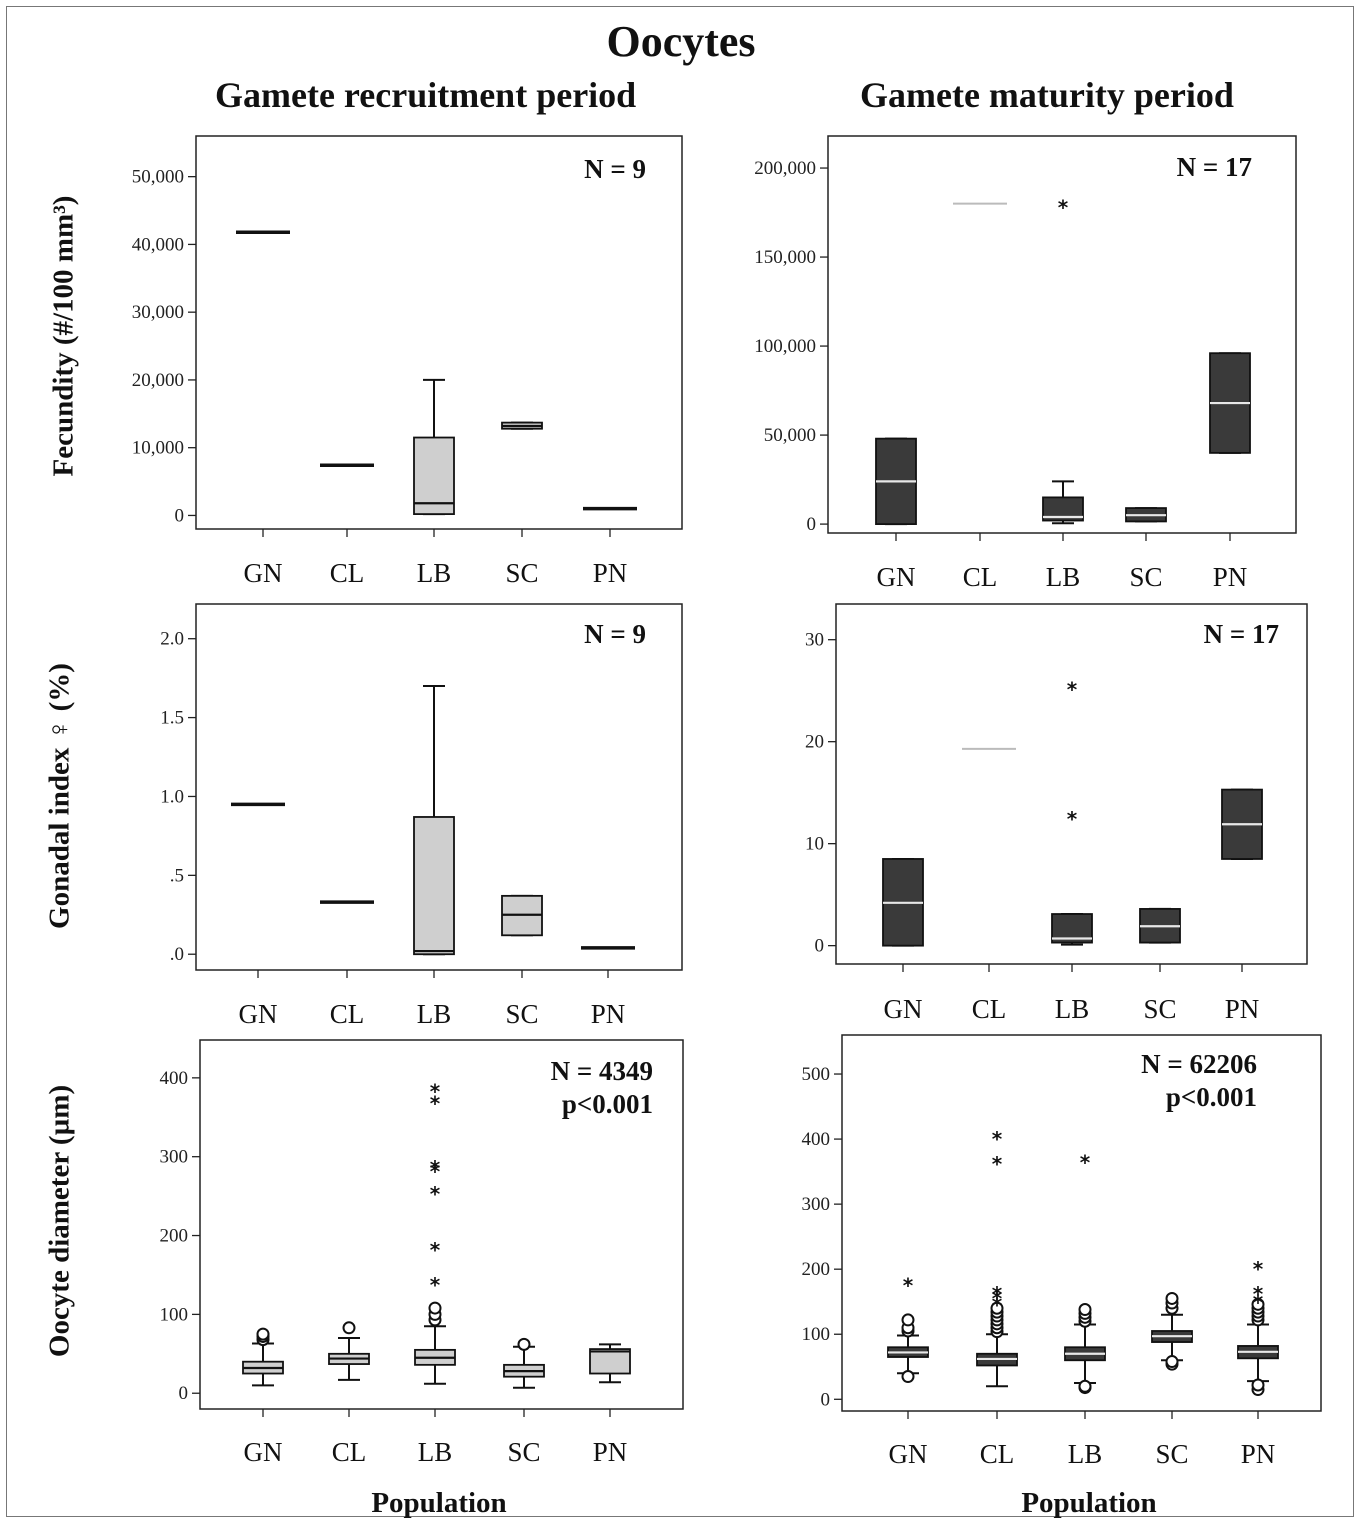 This screenshot has height=1523, width=1362. Describe the element at coordinates (681, 41) in the screenshot. I see `figure-title: Oocytes` at that location.